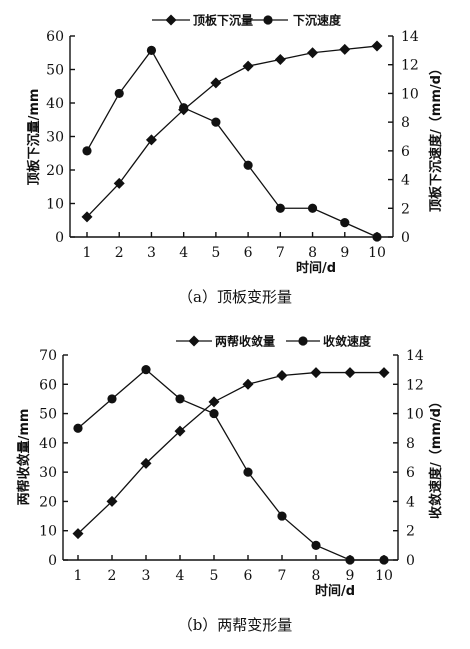 The height and width of the screenshot is (649, 470). What do you see at coordinates (410, 473) in the screenshot?
I see `y-tick-label-right: 6` at bounding box center [410, 473].